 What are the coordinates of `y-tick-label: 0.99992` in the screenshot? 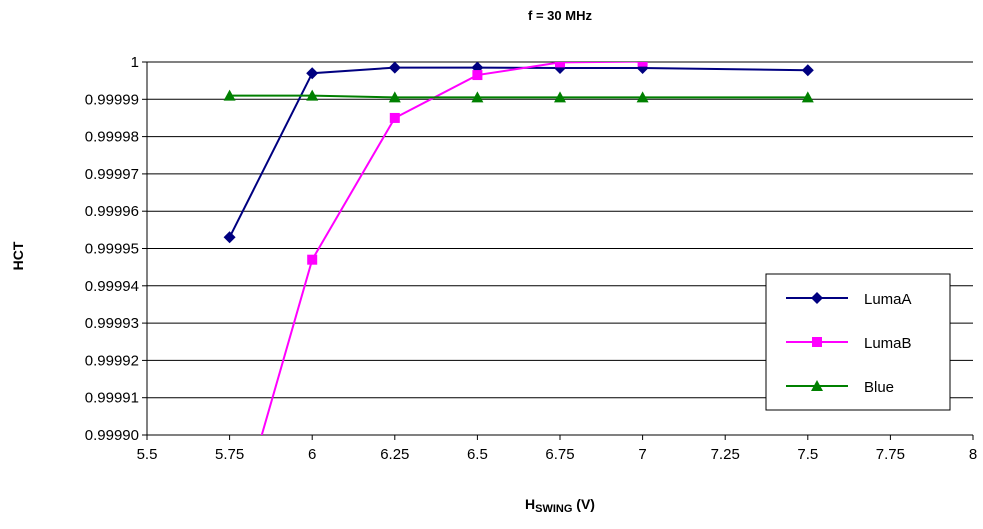 It's located at (112, 360).